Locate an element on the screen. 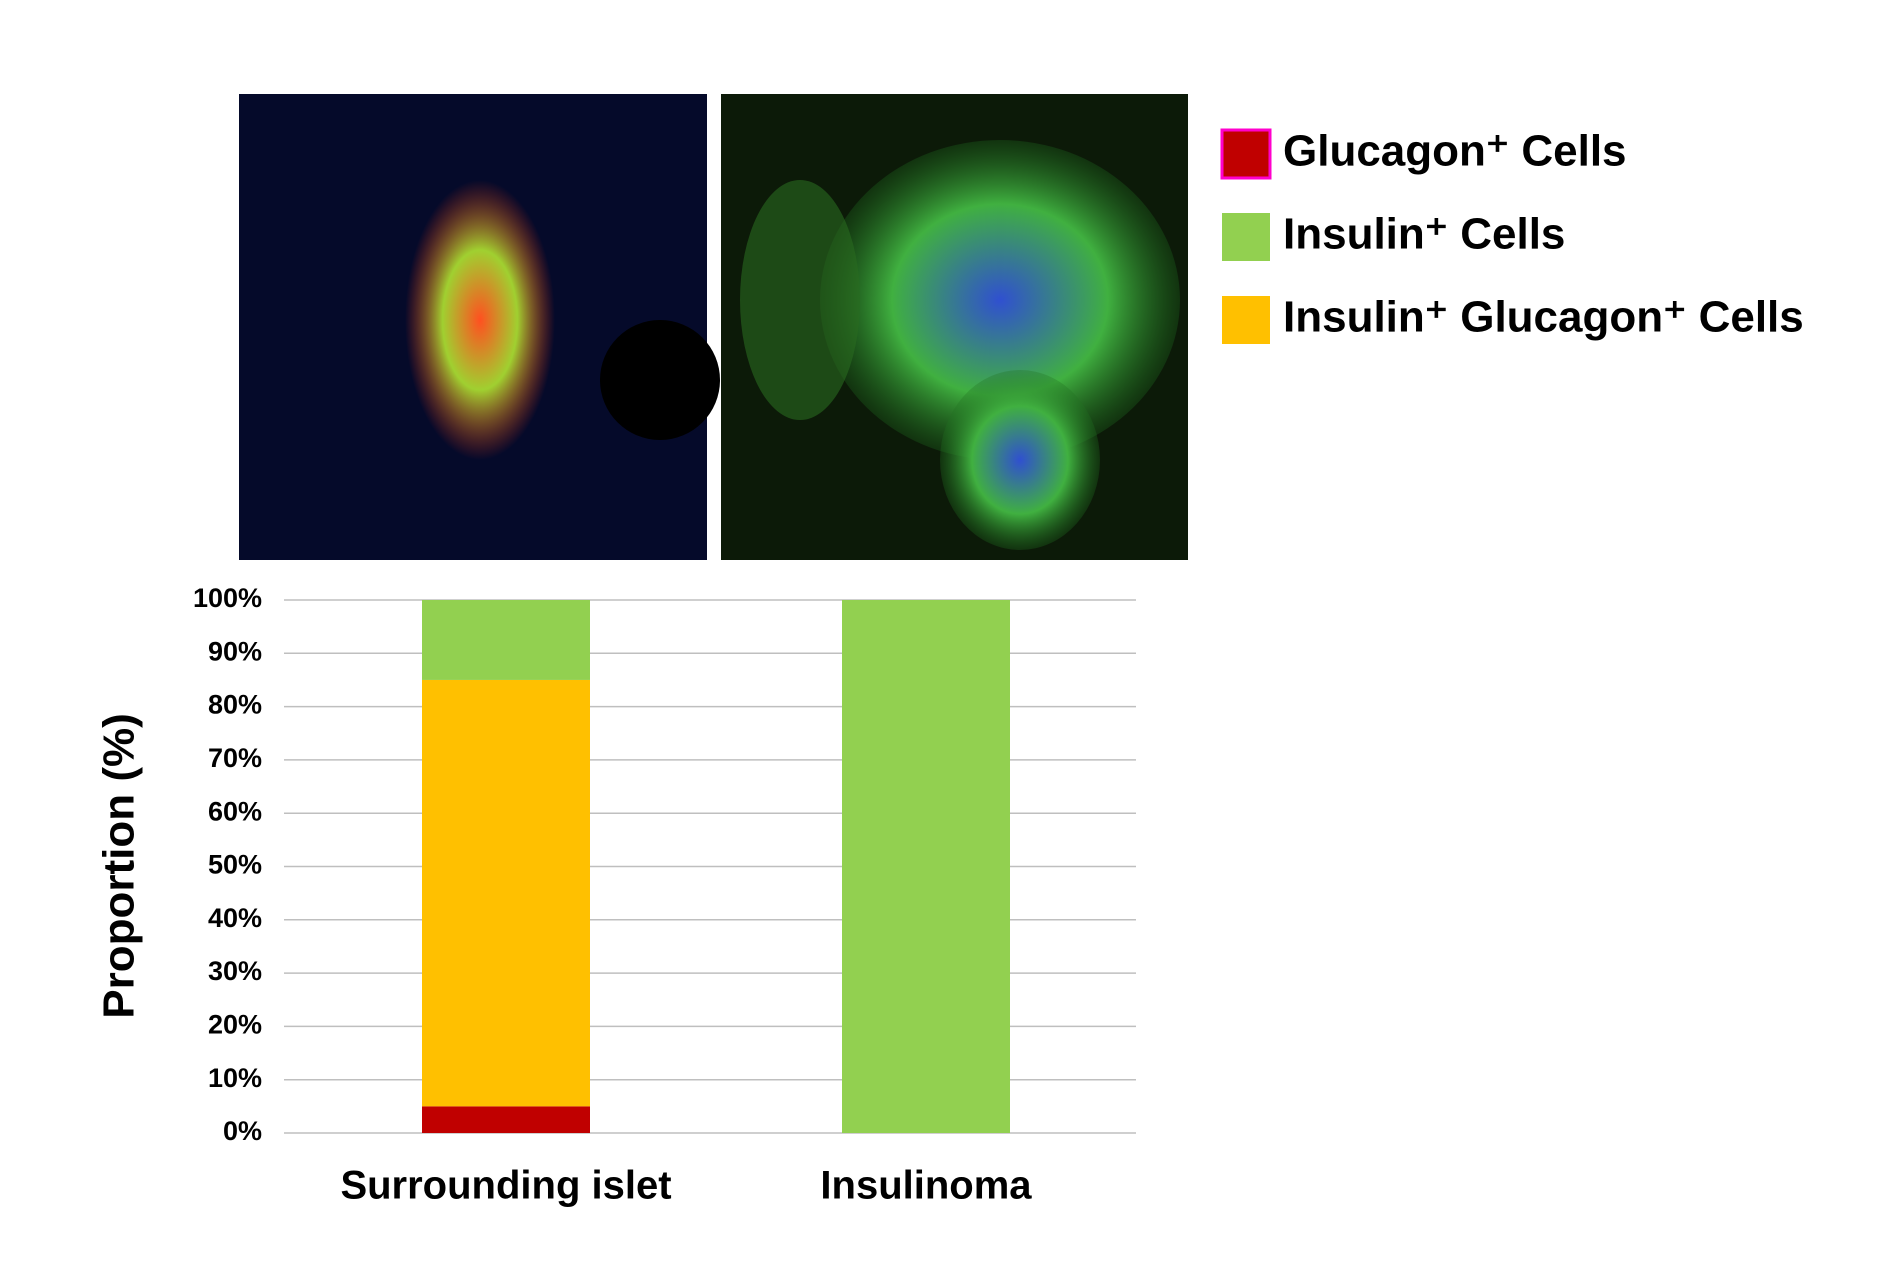  y-tick-label: 50% is located at coordinates (235, 865).